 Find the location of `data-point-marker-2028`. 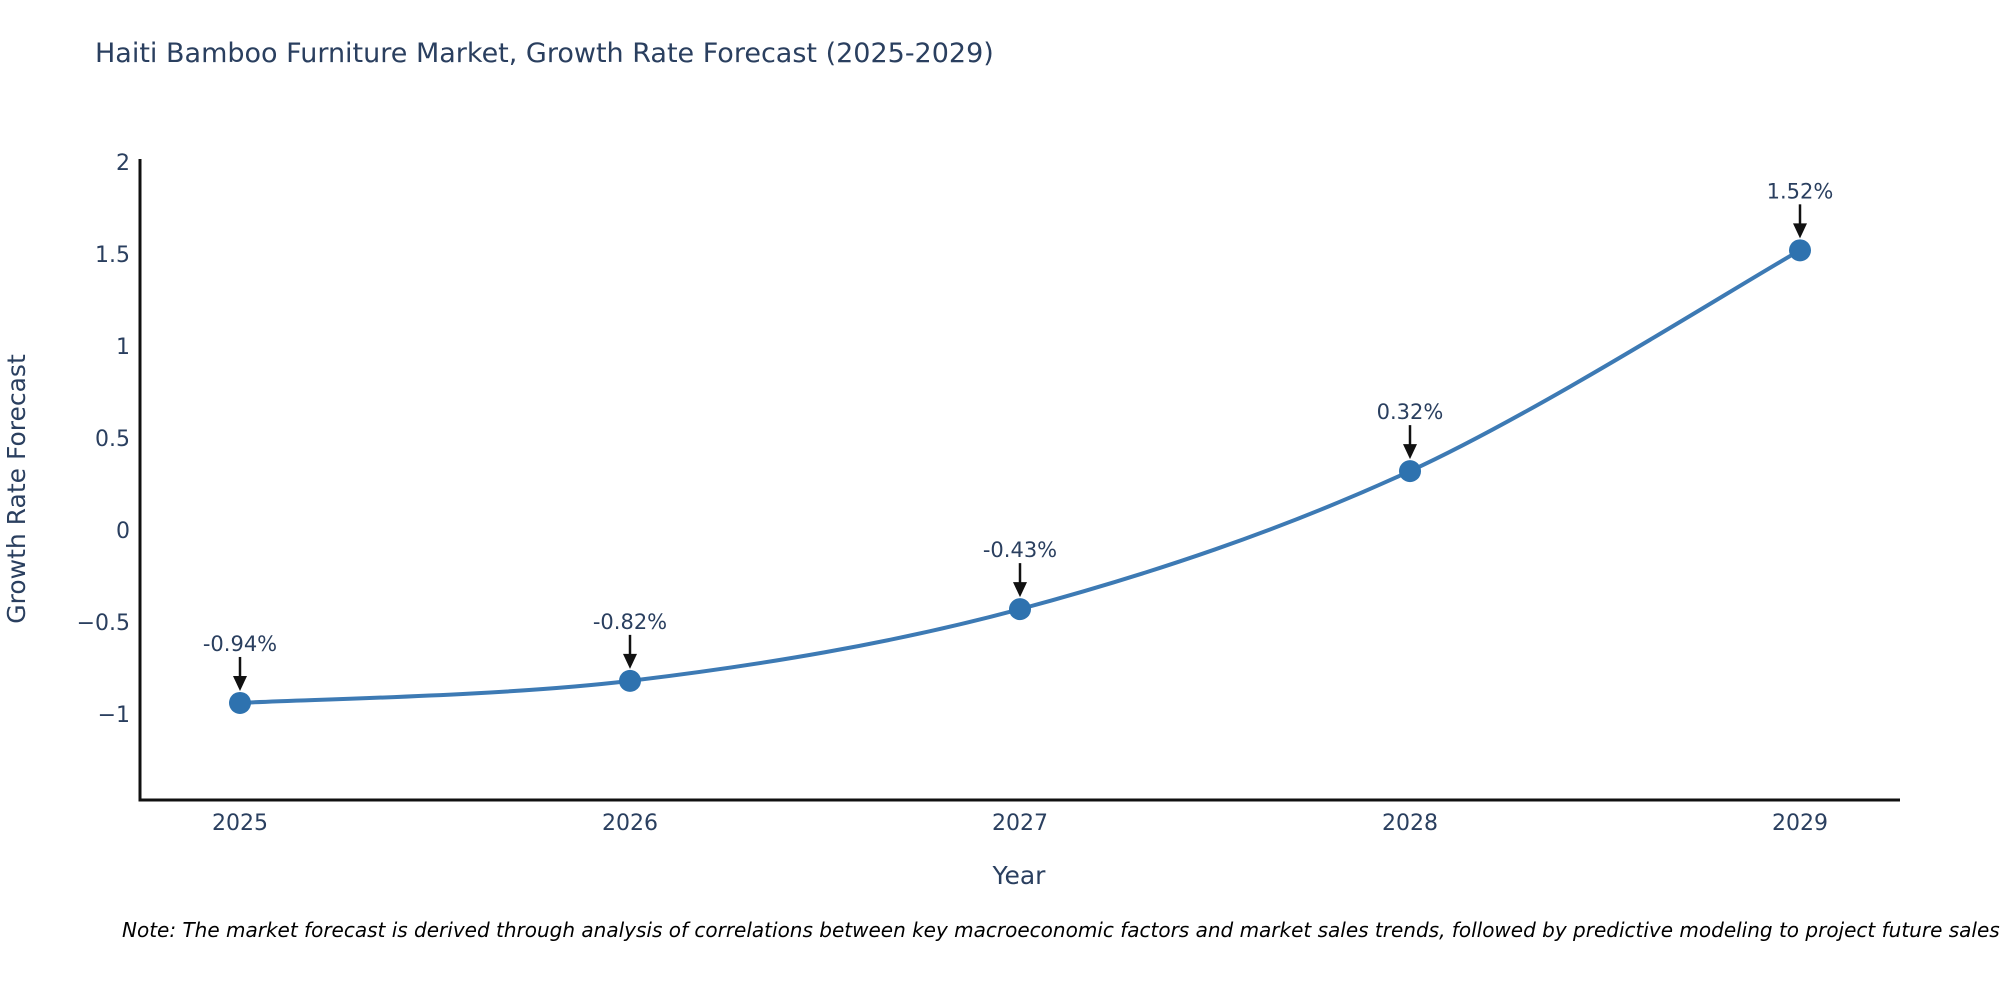

data-point-marker-2028 is located at coordinates (1410, 471).